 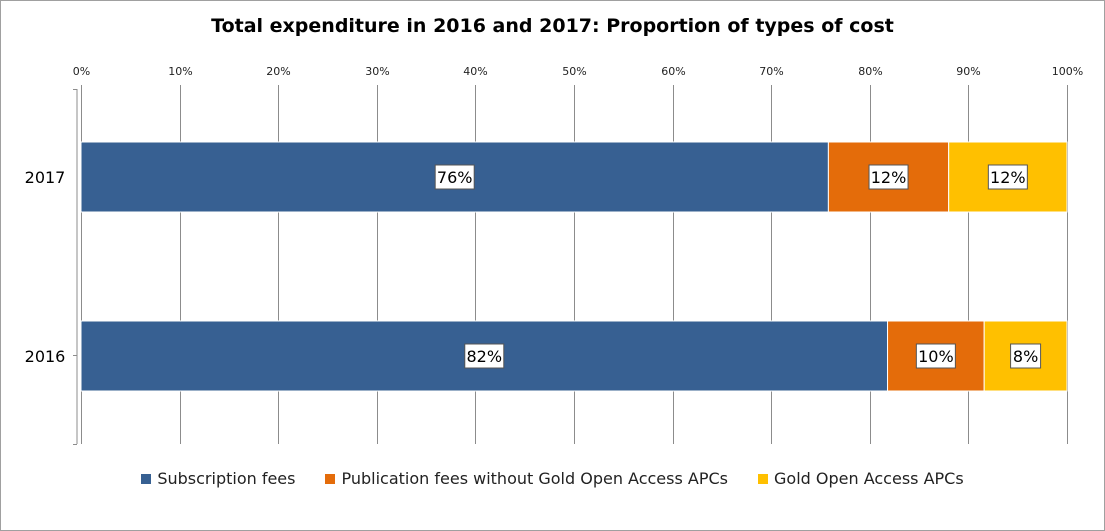 I want to click on x-tick-label: 30%, so click(x=377, y=71).